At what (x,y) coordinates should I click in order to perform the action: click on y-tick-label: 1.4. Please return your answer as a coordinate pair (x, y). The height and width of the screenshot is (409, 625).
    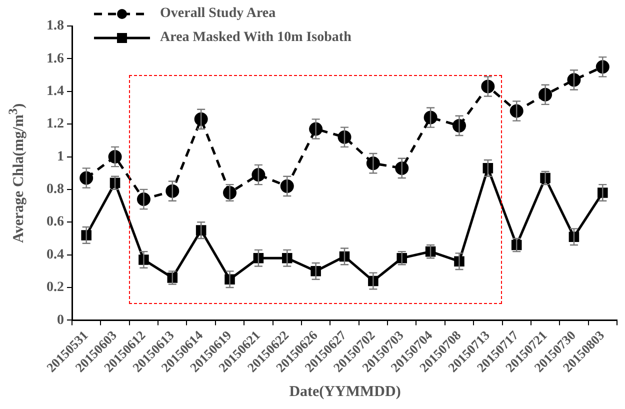
    Looking at the image, I should click on (55, 91).